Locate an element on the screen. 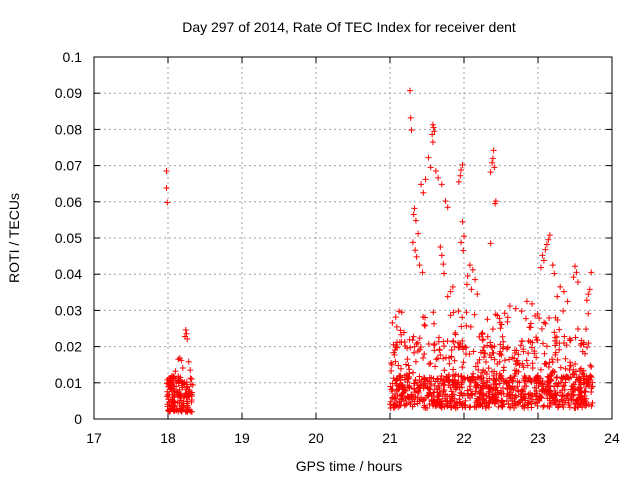 The height and width of the screenshot is (480, 640). y-tick-label: 0.02 is located at coordinates (68, 347).